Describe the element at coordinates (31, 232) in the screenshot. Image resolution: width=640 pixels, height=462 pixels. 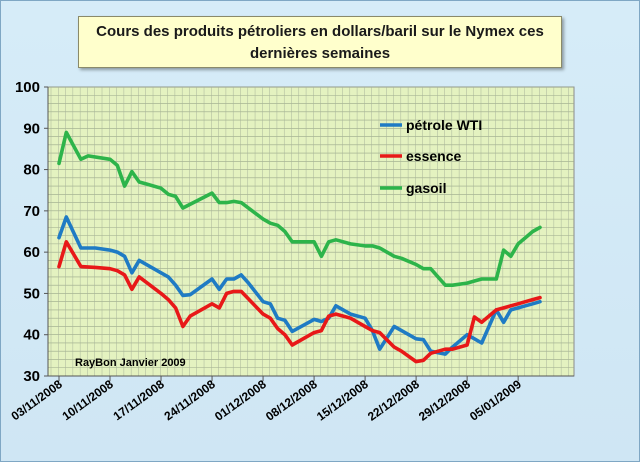
I see `y-axis-ticks: 30 40 50 60 70 80 90 100` at that location.